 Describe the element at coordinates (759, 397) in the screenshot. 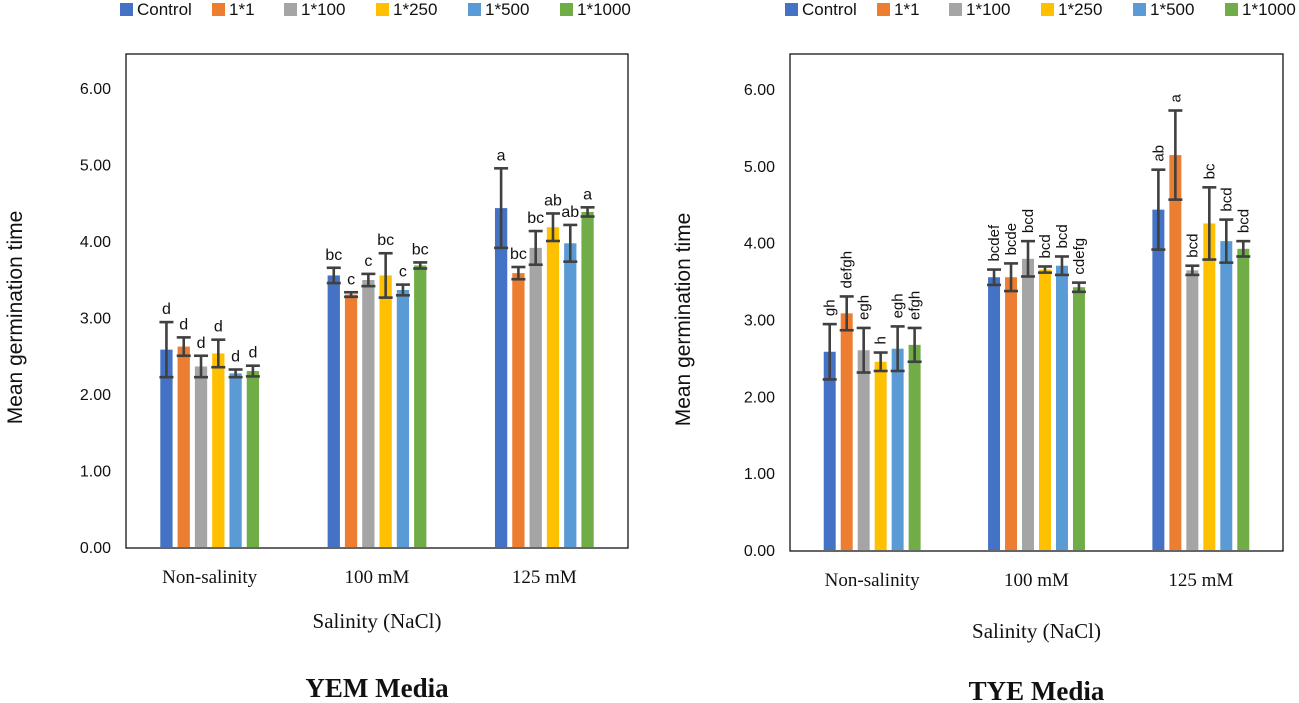

I see `y-tick-label: 2.00` at that location.